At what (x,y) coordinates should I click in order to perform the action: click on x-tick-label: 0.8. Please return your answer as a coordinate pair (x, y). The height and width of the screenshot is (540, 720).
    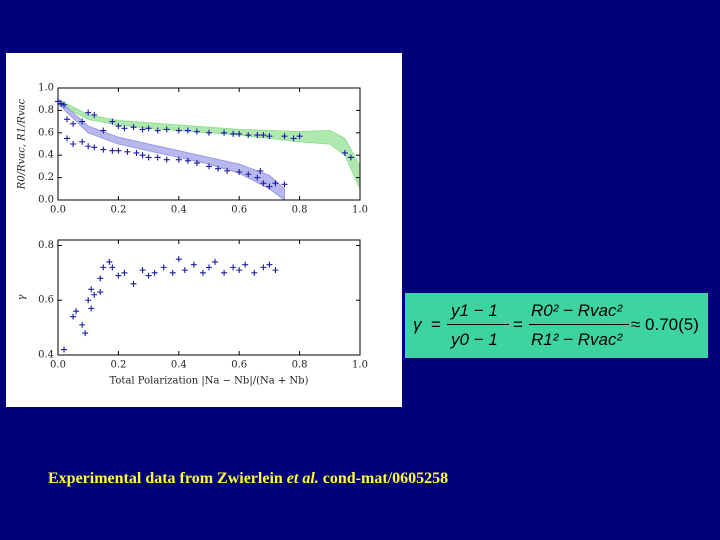
    Looking at the image, I should click on (300, 365).